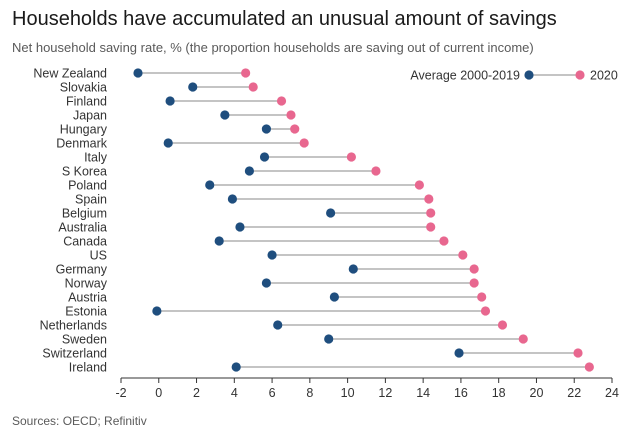 This screenshot has width=644, height=443. Describe the element at coordinates (529, 75) in the screenshot. I see `legend-average-dot` at that location.